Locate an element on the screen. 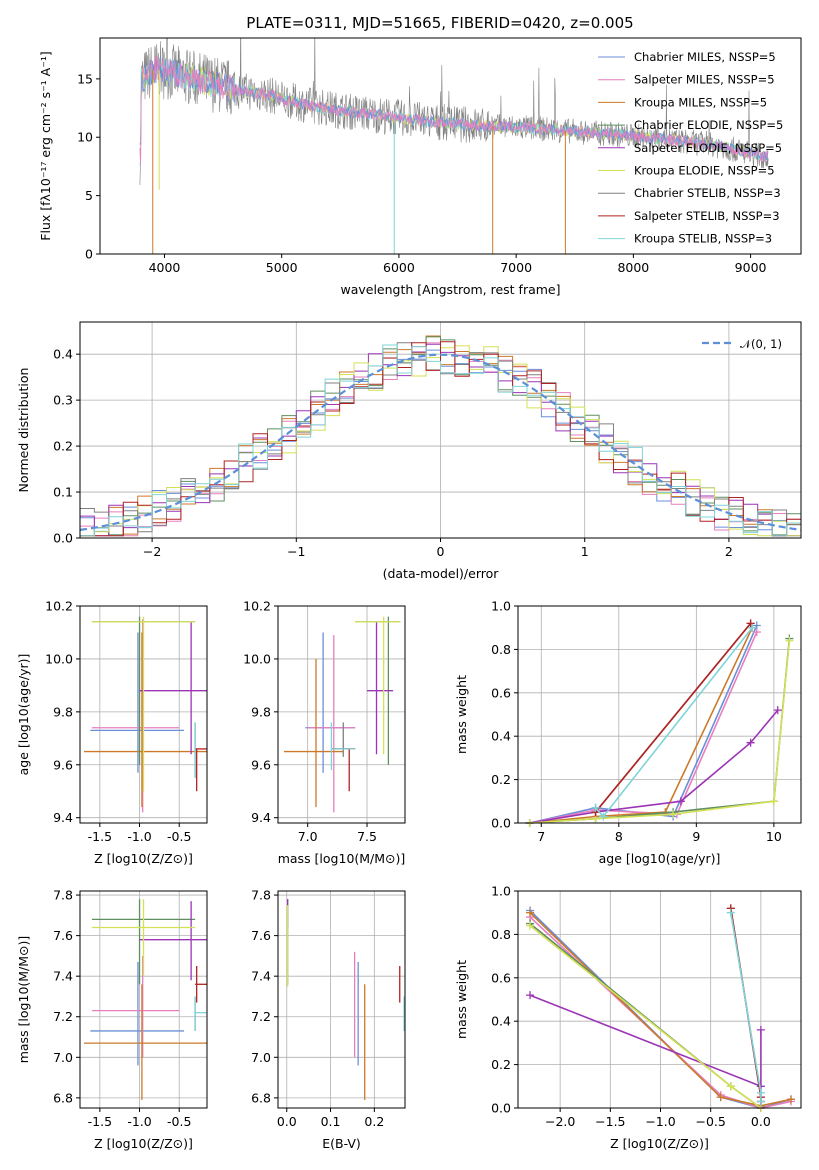 The width and height of the screenshot is (819, 1170). residuals-xlabel: (data-model)/error is located at coordinates (441, 573).